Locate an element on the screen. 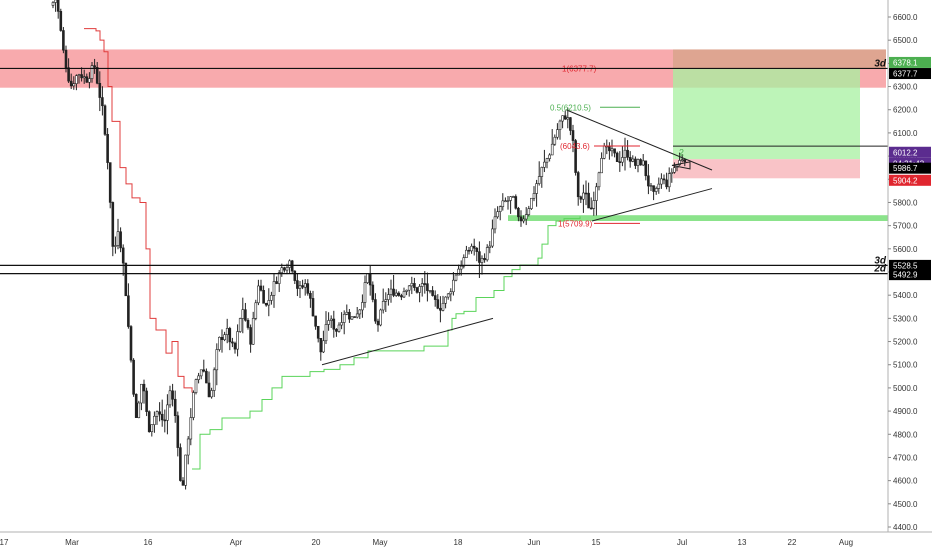 This screenshot has width=932, height=555. time-tick-label: May is located at coordinates (379, 542).